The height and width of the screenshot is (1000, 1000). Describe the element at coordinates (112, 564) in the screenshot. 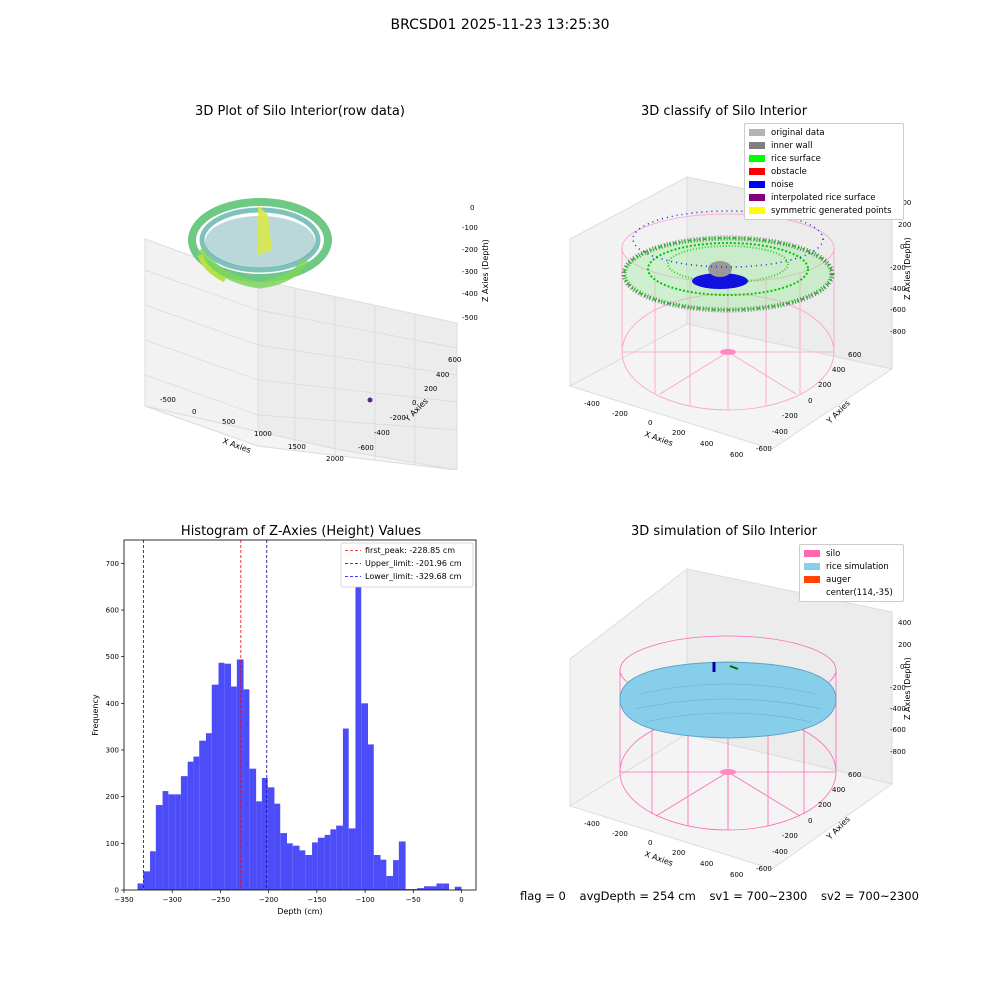

I see `histogram-ytick-label: 700` at that location.